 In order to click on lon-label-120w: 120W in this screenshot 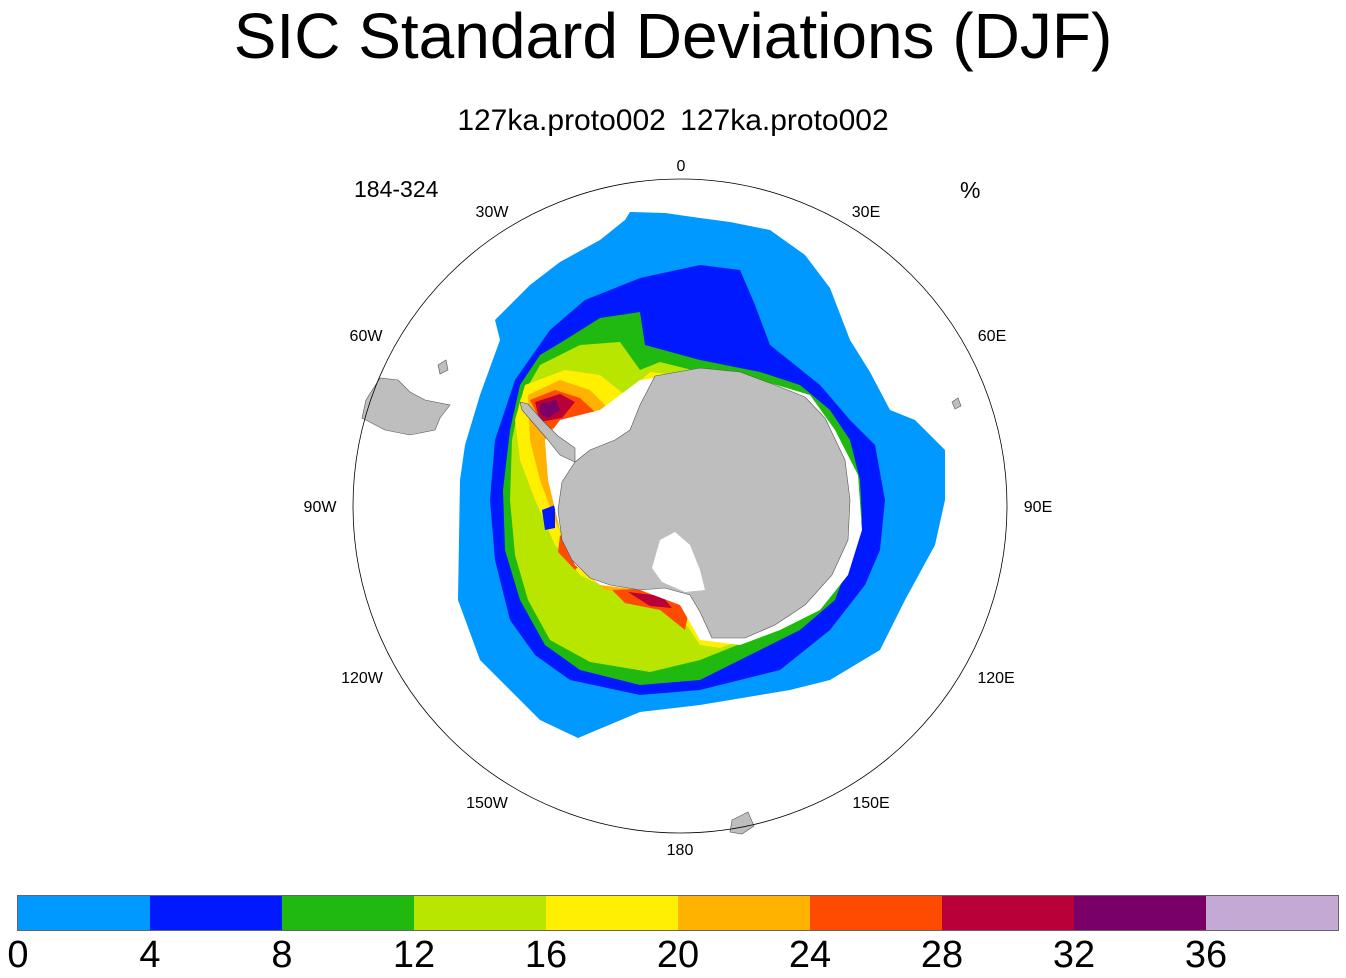, I will do `click(362, 678)`.